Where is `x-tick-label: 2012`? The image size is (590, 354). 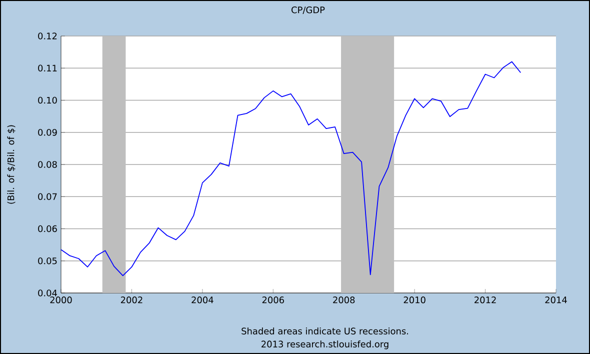
x-tick-label: 2012 is located at coordinates (485, 300).